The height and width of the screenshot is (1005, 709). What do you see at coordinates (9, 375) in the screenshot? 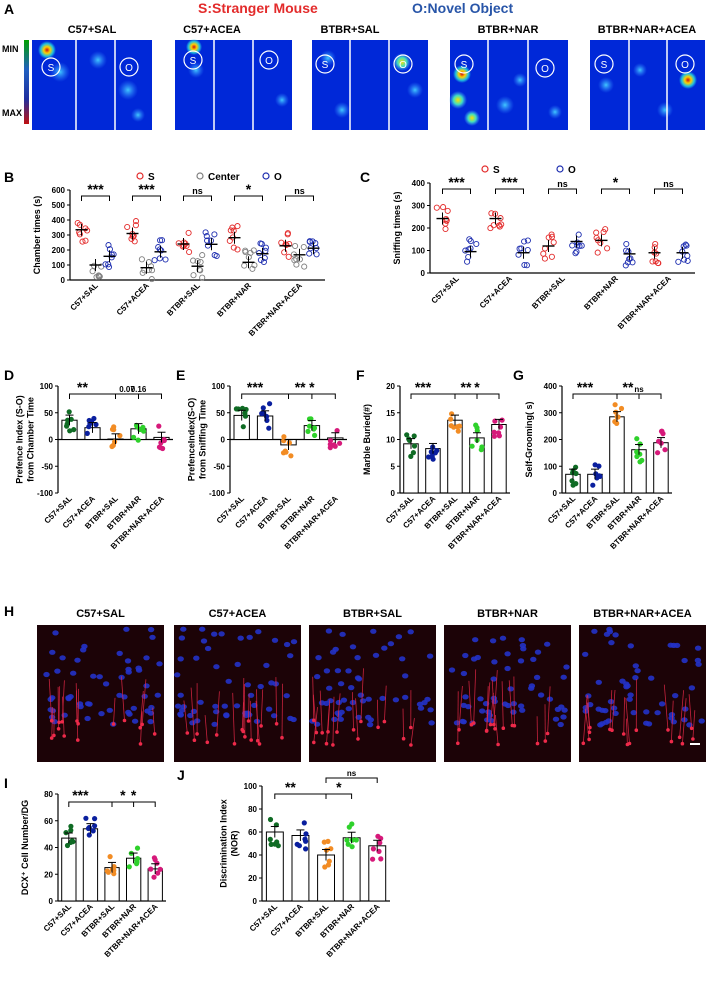
I see `panel-letter: D` at bounding box center [9, 375].